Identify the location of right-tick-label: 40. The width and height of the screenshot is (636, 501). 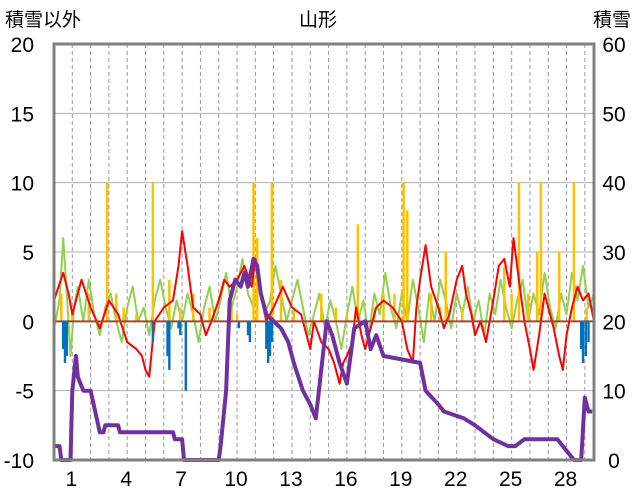
(613, 184).